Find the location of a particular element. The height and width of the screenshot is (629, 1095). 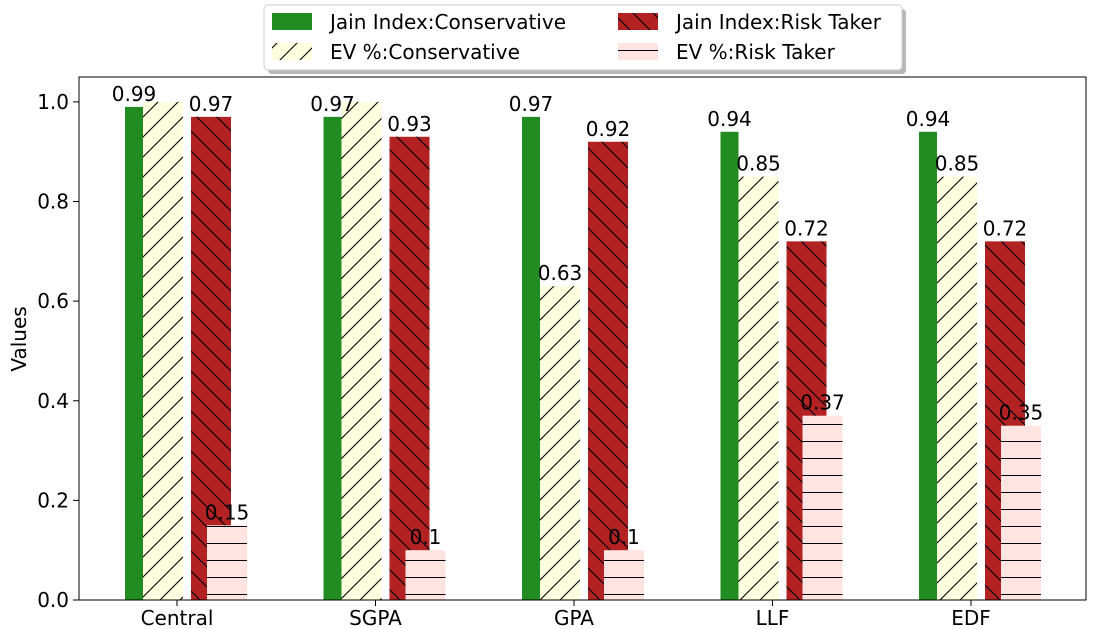

y-tick-label: 0.2 is located at coordinates (53, 500).